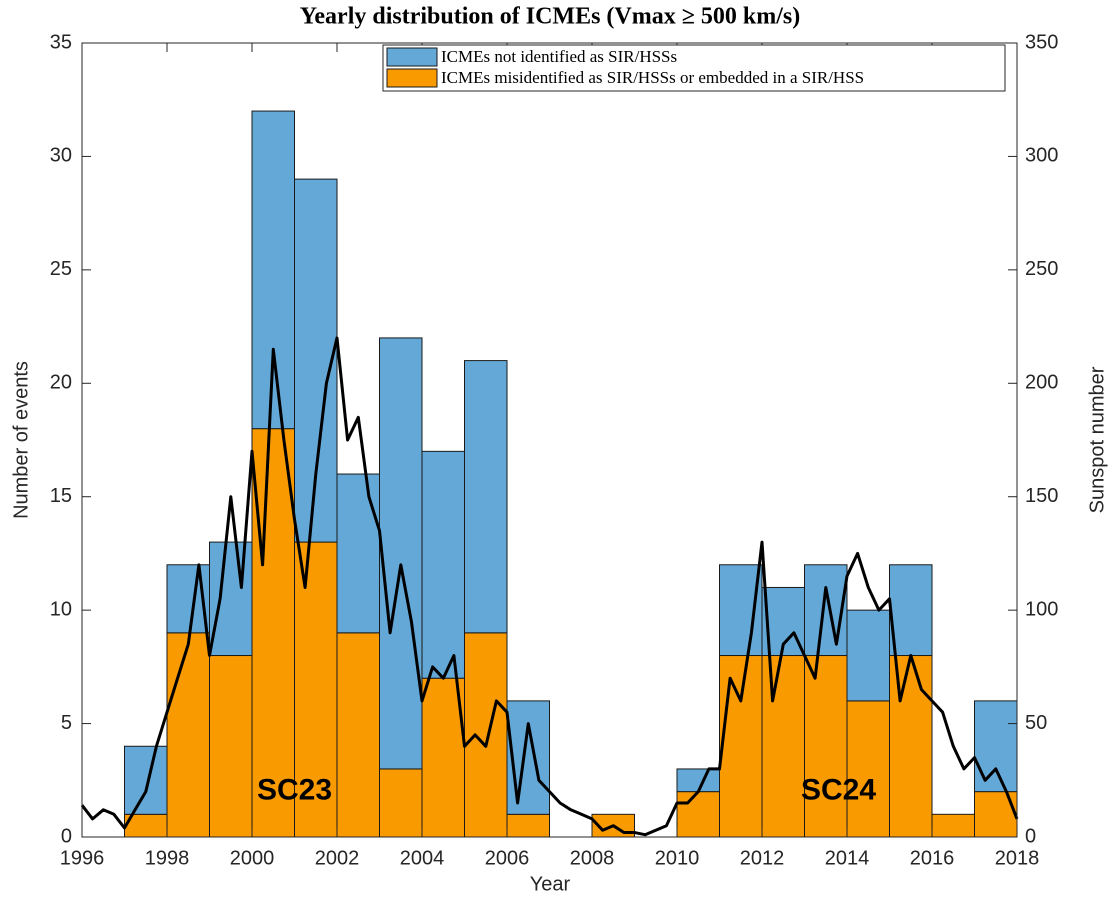 Image resolution: width=1112 pixels, height=904 pixels. I want to click on x-tick-label: 2004, so click(422, 858).